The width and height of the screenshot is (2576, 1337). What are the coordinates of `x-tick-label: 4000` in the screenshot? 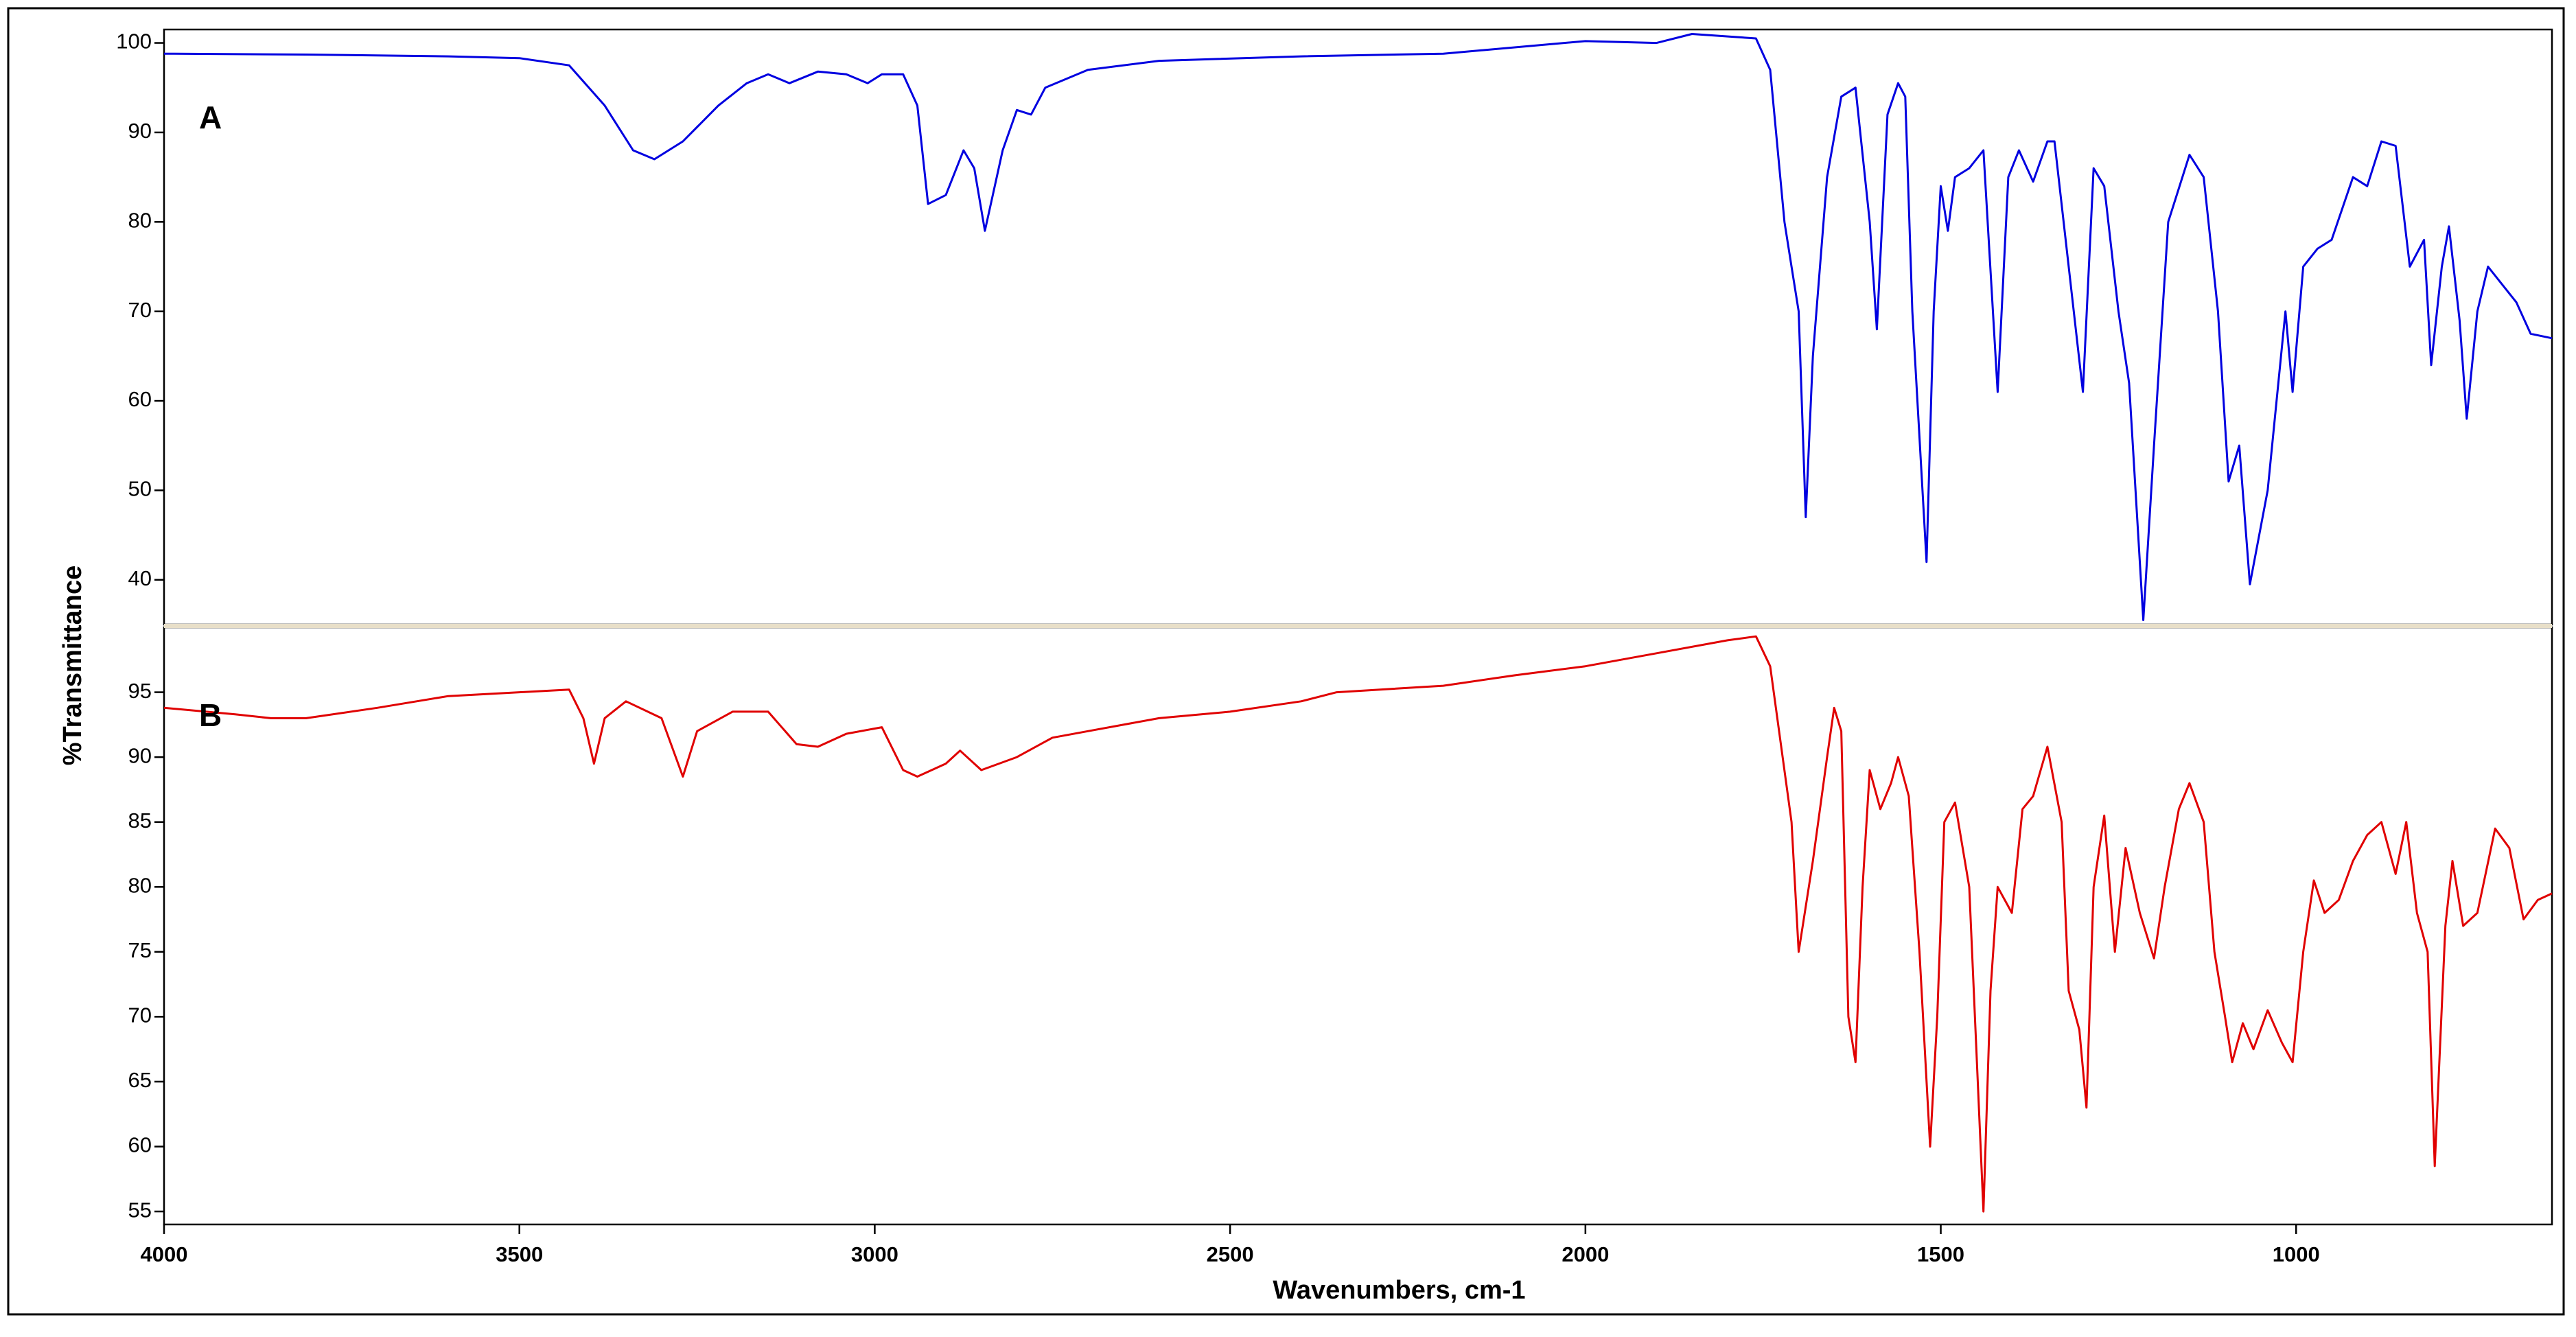 It's located at (164, 1254).